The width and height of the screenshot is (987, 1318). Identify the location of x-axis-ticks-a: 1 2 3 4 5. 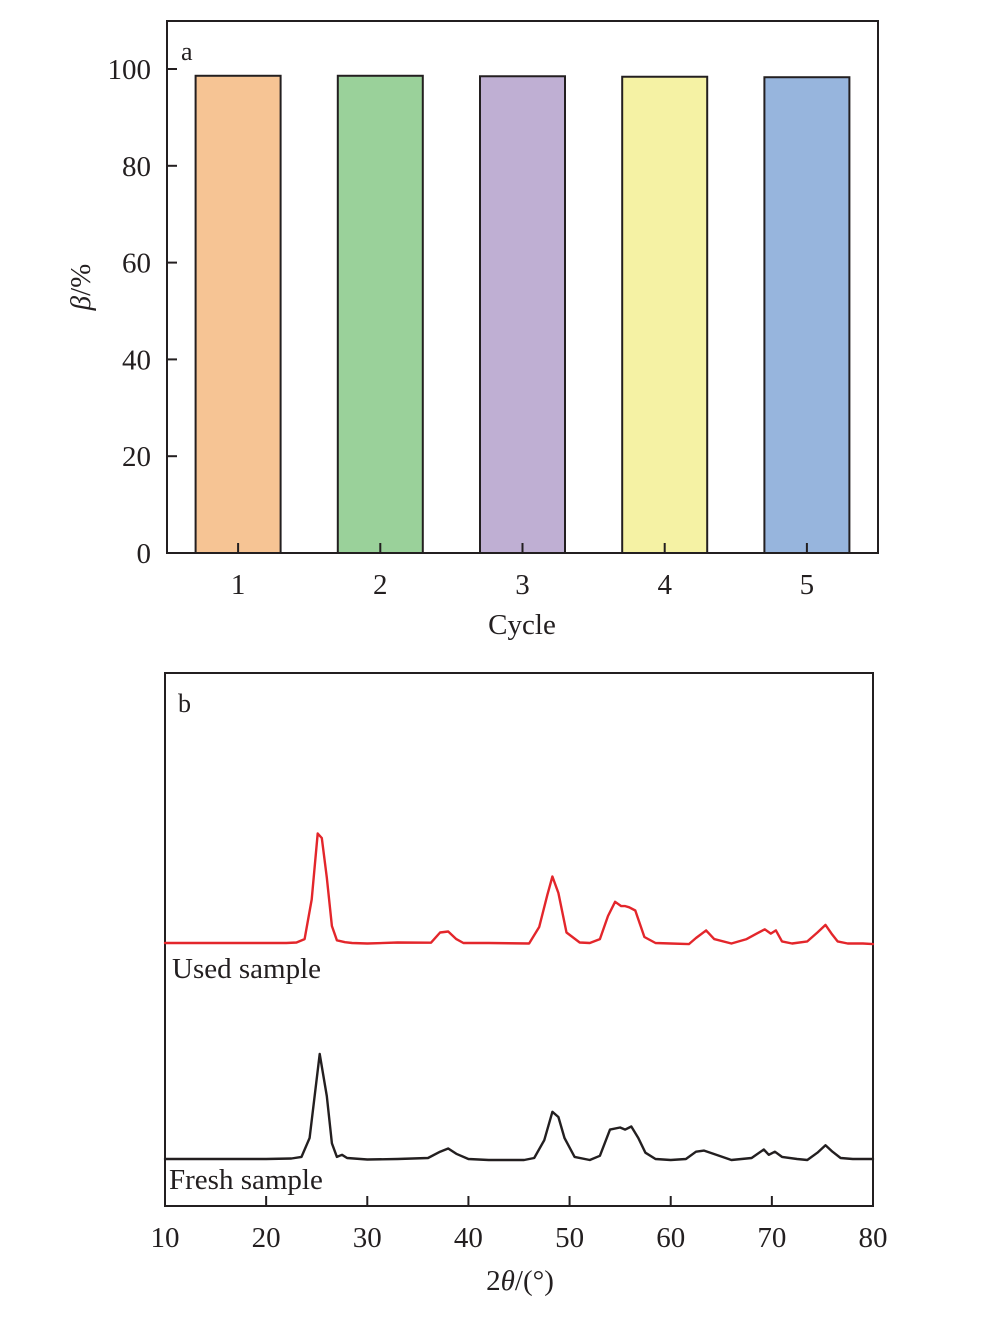
(522, 572).